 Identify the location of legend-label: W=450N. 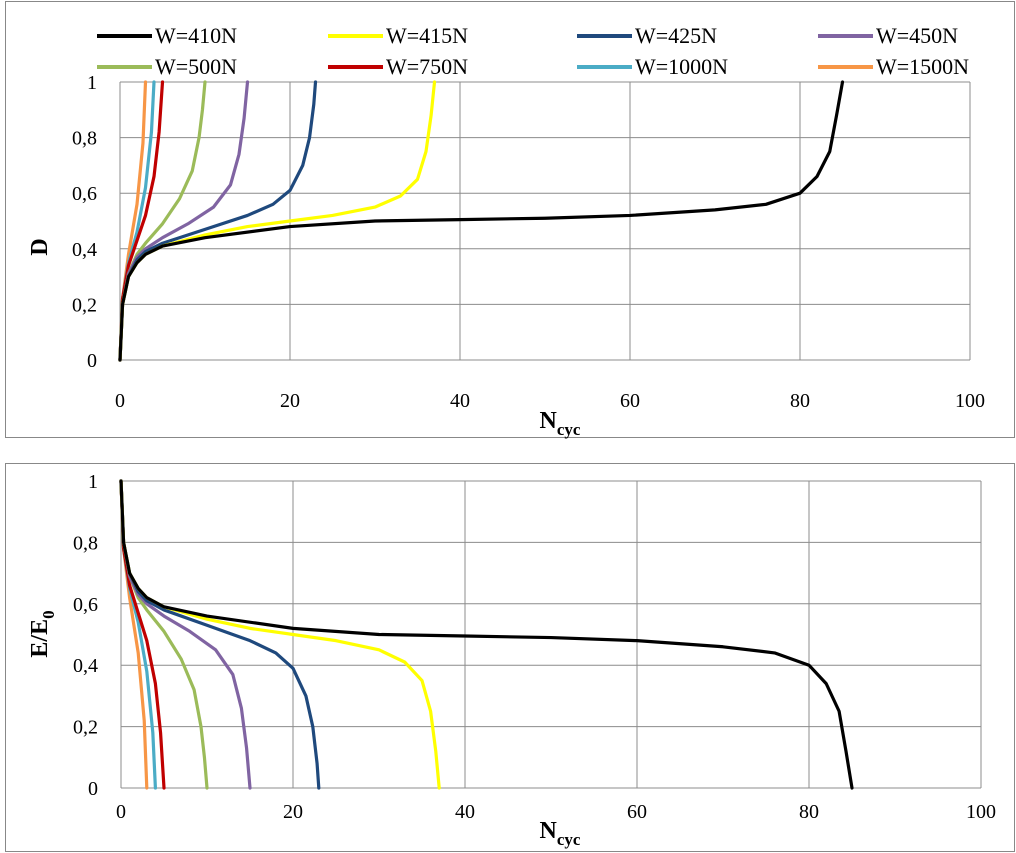
(917, 35).